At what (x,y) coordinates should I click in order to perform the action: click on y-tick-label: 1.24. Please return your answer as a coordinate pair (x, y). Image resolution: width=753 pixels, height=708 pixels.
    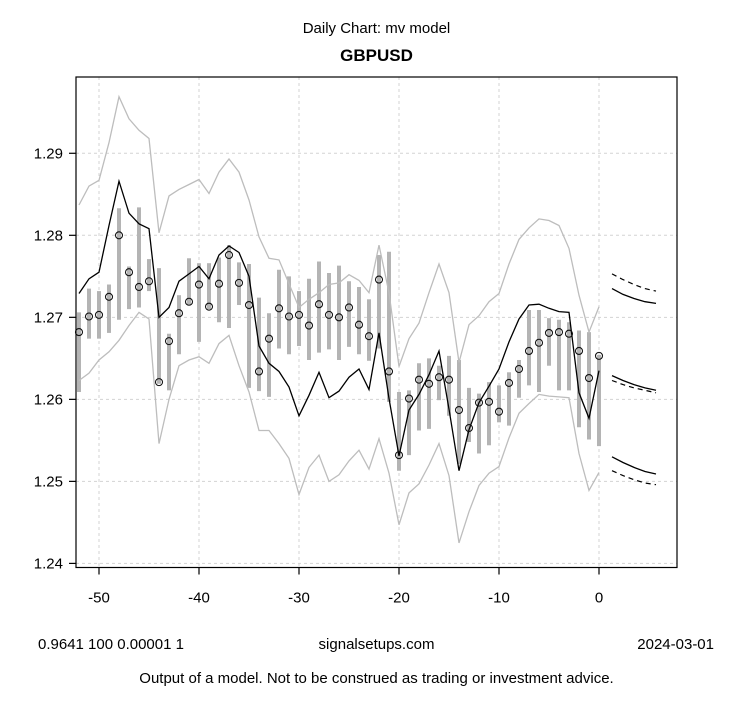
    Looking at the image, I should click on (48, 563).